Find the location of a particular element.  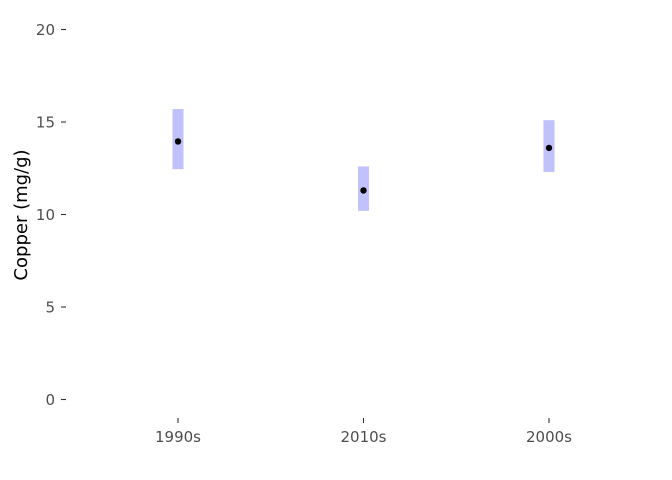

x-tick-label: 2010s is located at coordinates (364, 437).